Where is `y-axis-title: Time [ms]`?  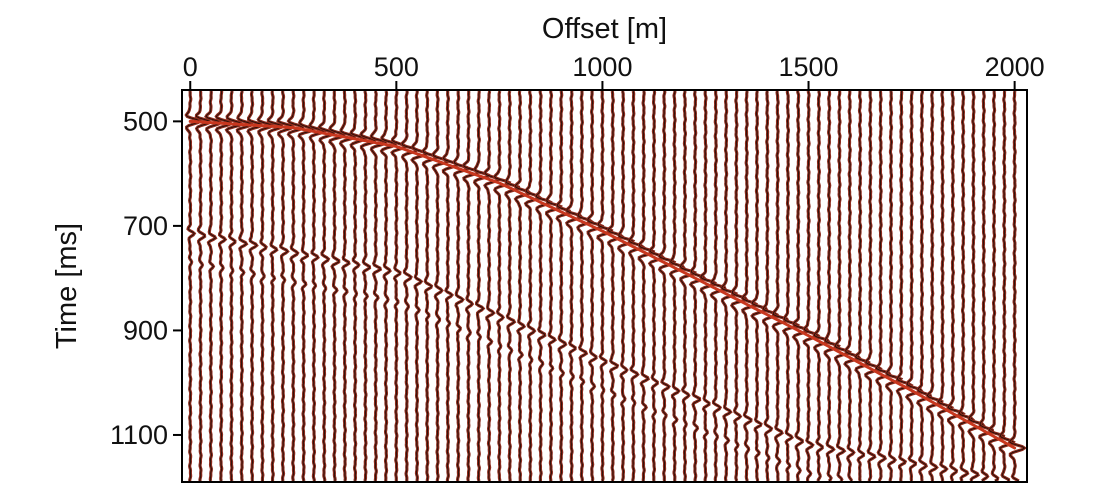
y-axis-title: Time [ms] is located at coordinates (67, 286).